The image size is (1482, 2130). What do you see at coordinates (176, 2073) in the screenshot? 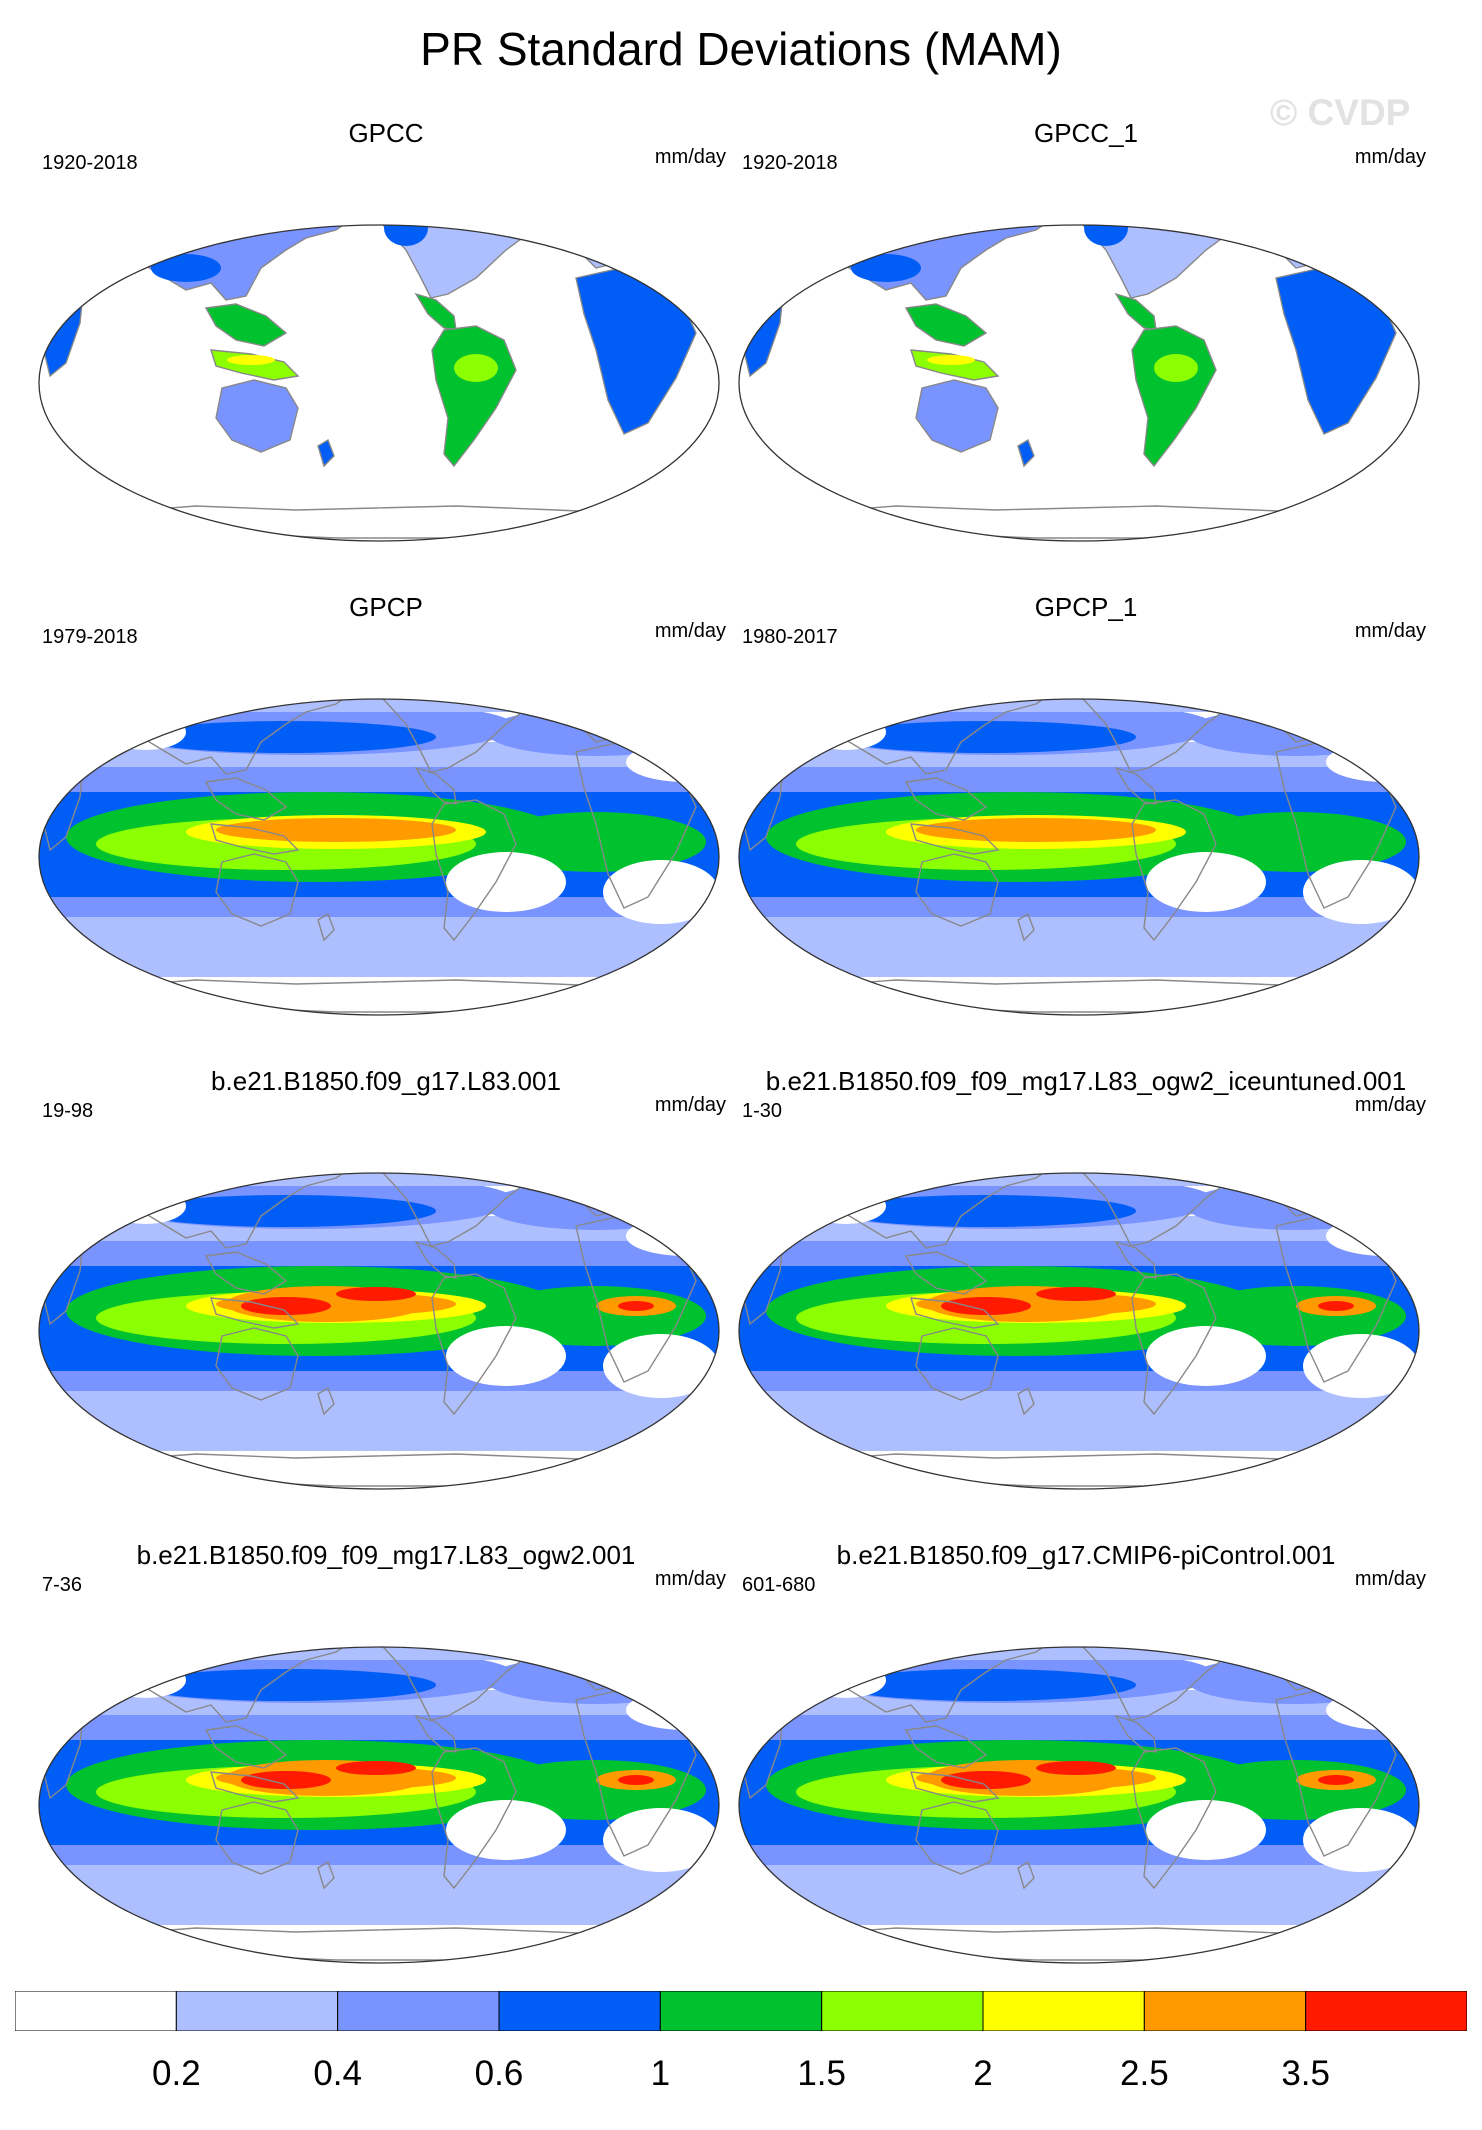
I see `colorbar-tick-label: 0.2` at bounding box center [176, 2073].